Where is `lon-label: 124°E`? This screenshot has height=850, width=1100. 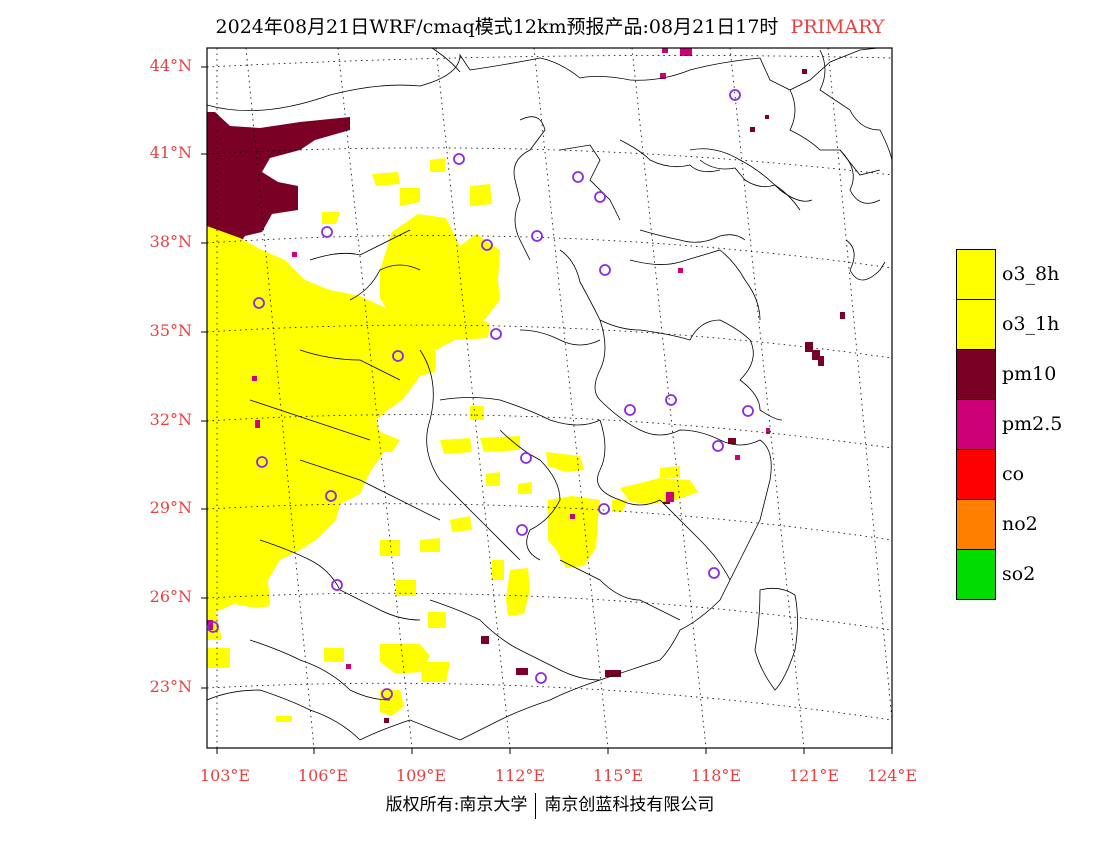 lon-label: 124°E is located at coordinates (892, 775).